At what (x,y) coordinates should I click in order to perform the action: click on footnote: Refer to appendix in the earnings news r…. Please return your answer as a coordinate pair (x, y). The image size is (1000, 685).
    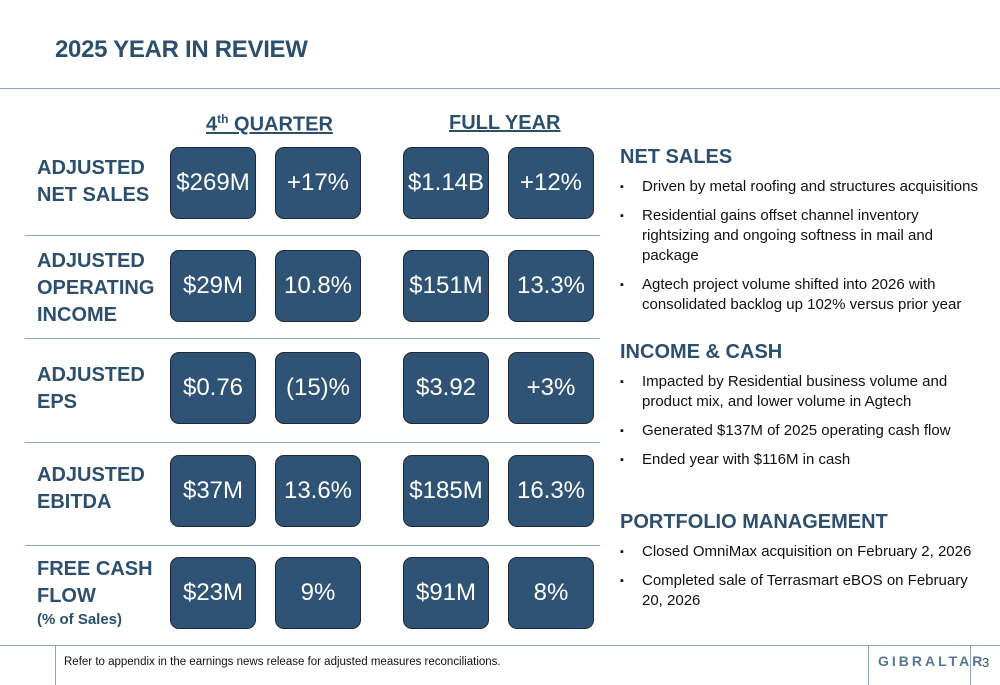
    Looking at the image, I should click on (282, 662).